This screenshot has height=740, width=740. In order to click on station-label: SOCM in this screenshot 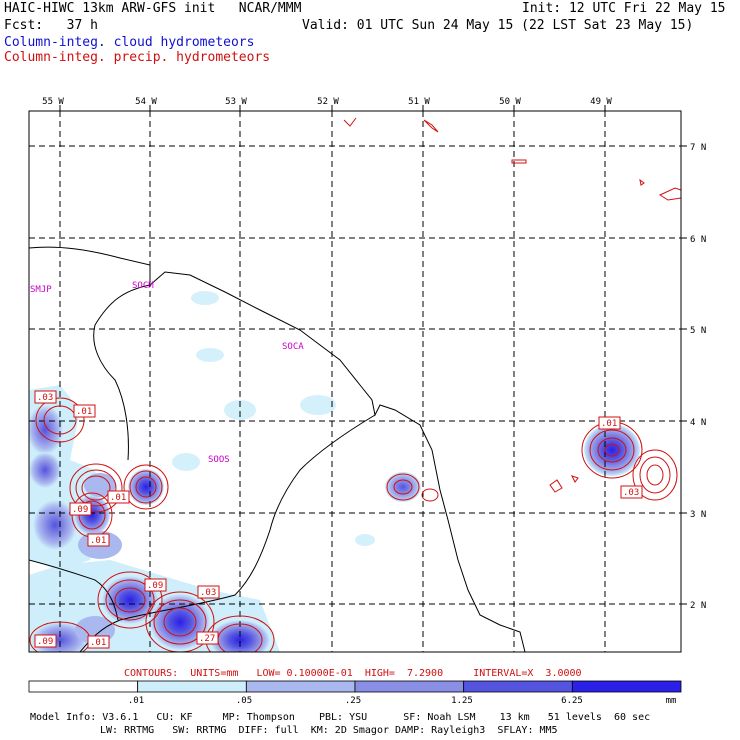, I will do `click(143, 286)`.